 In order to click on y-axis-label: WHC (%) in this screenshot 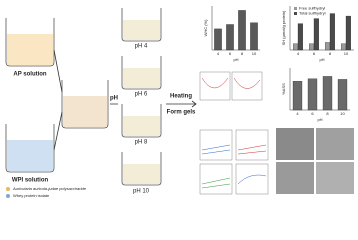, I will do `click(205, 28)`.